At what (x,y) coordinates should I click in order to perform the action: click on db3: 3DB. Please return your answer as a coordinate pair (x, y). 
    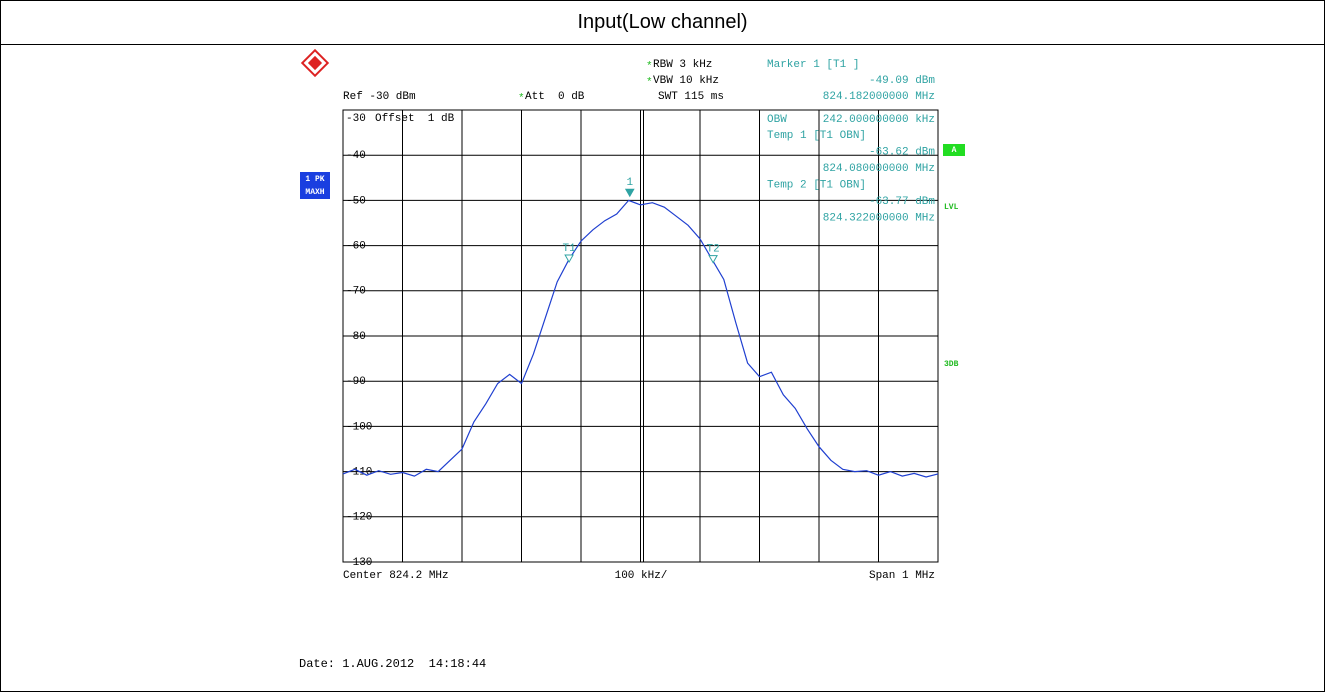
    Looking at the image, I should click on (951, 364).